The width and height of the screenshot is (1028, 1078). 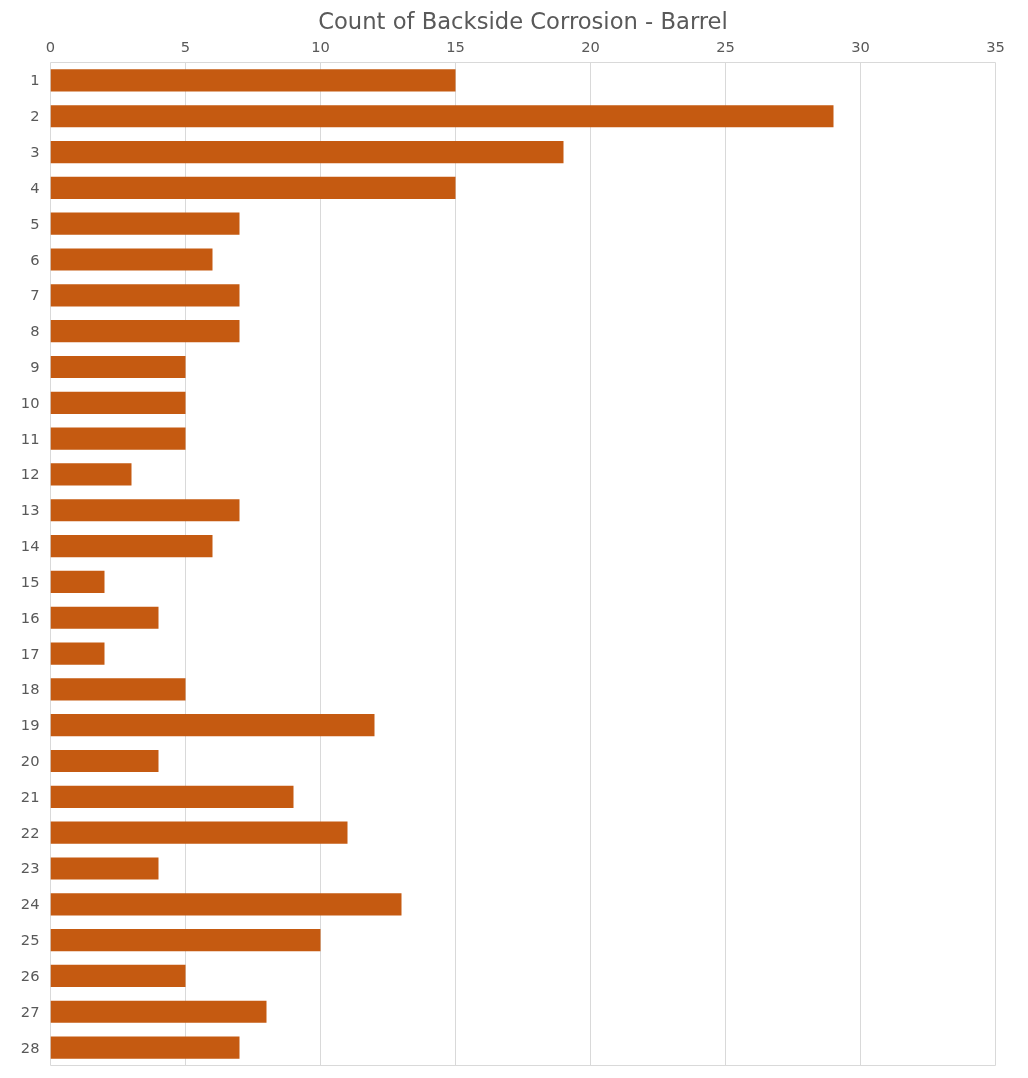 I want to click on y-tick-label: 3, so click(x=35, y=152).